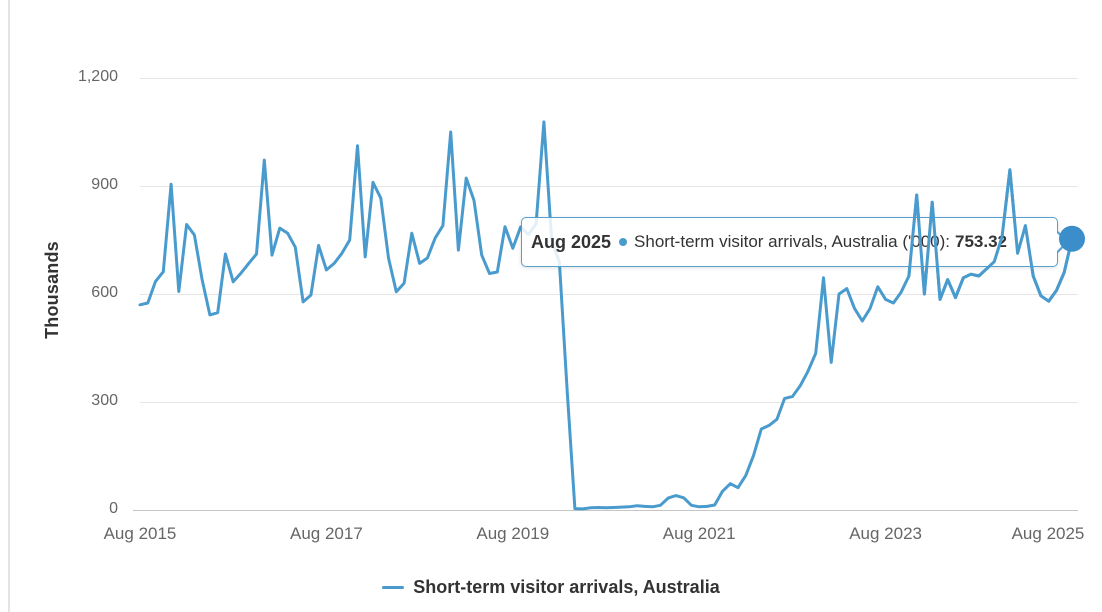  What do you see at coordinates (97, 76) in the screenshot?
I see `y-tick-label: 1,200` at bounding box center [97, 76].